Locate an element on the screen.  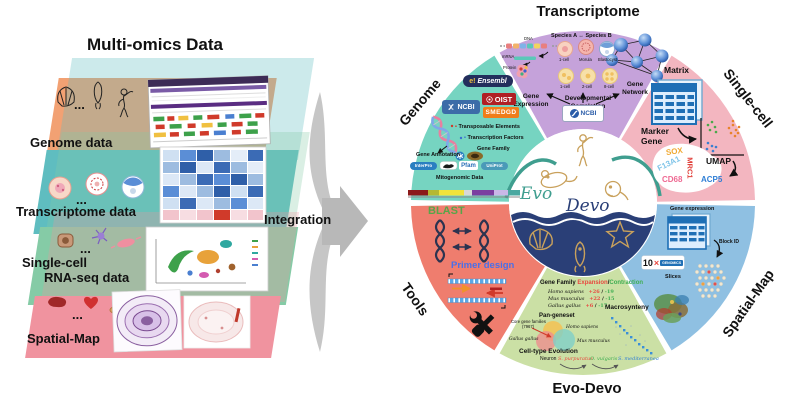
left-panel-title: Multi-omics Data is located at coordinates (155, 44).